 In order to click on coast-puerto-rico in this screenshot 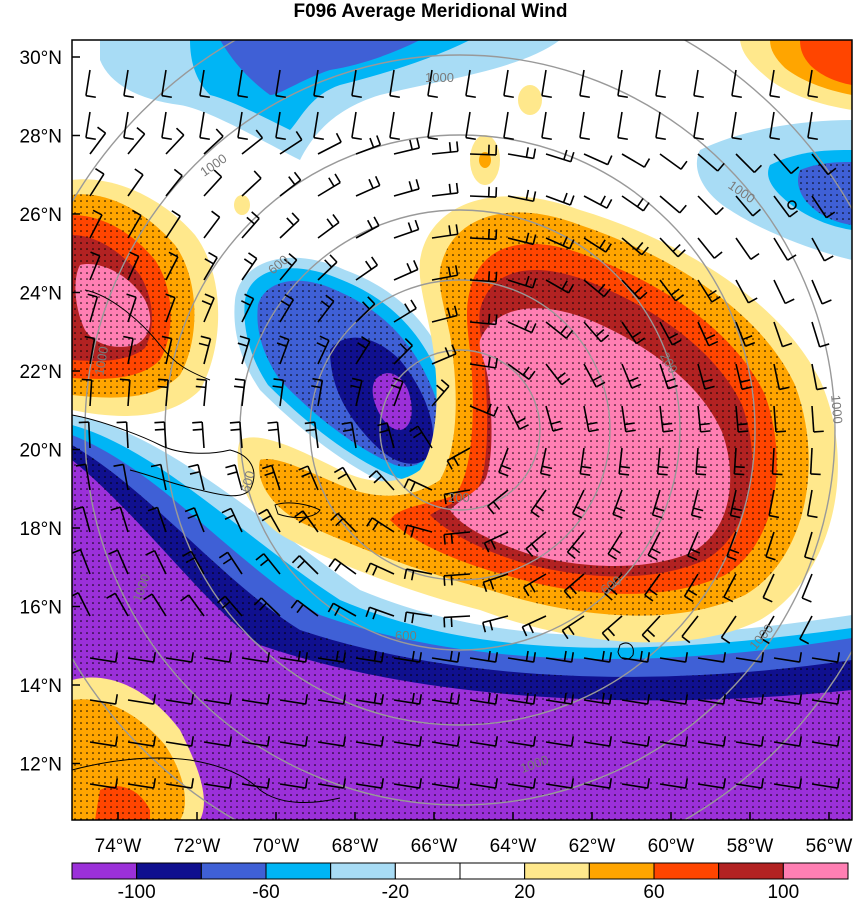, I will do `click(297, 510)`.